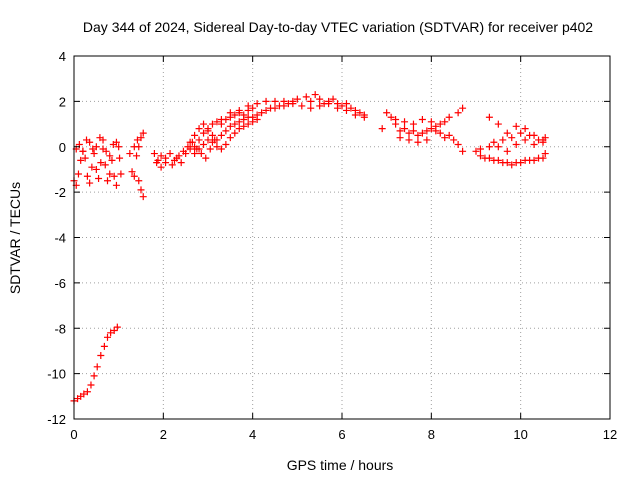 The height and width of the screenshot is (480, 640). Describe the element at coordinates (62, 56) in the screenshot. I see `y-tick-label: 4` at that location.